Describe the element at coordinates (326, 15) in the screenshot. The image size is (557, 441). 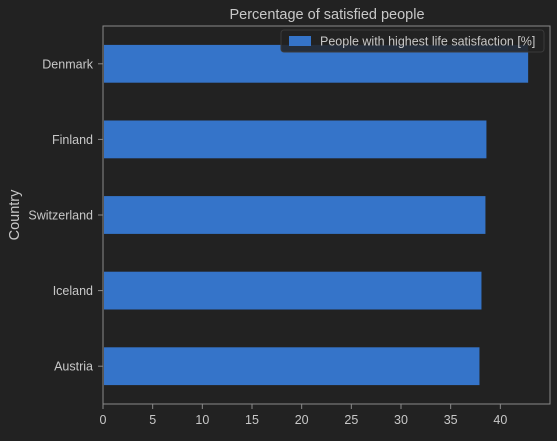
I see `chart-title: Percentage of satisfied people` at that location.